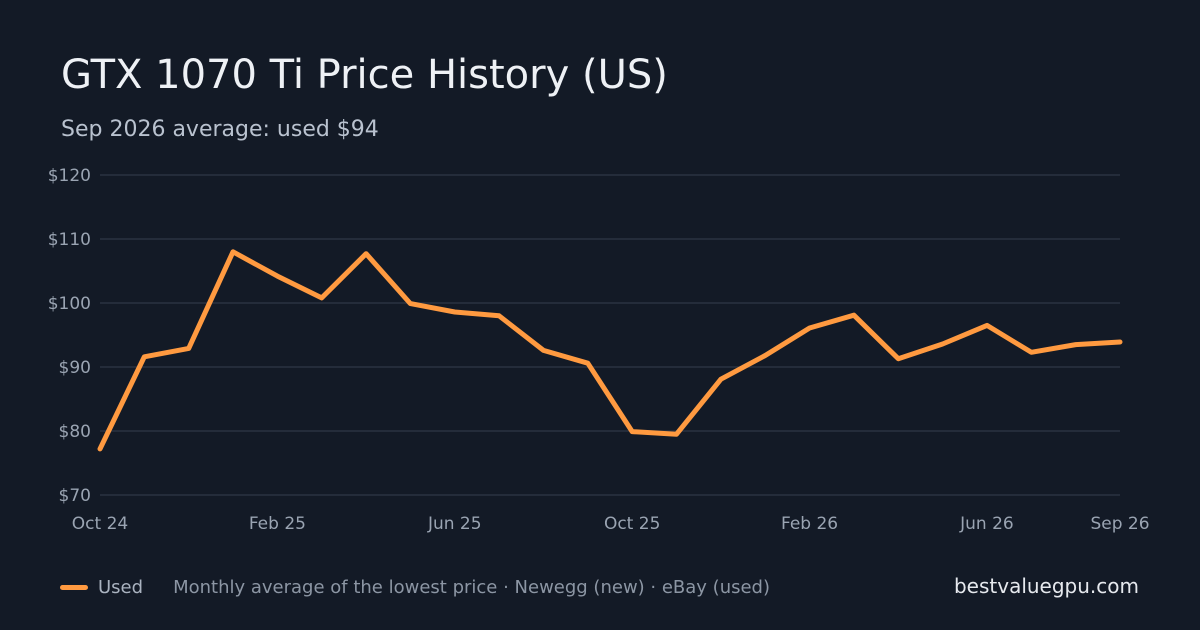 The height and width of the screenshot is (630, 1200). I want to click on x-tick-label: Oct 25, so click(632, 524).